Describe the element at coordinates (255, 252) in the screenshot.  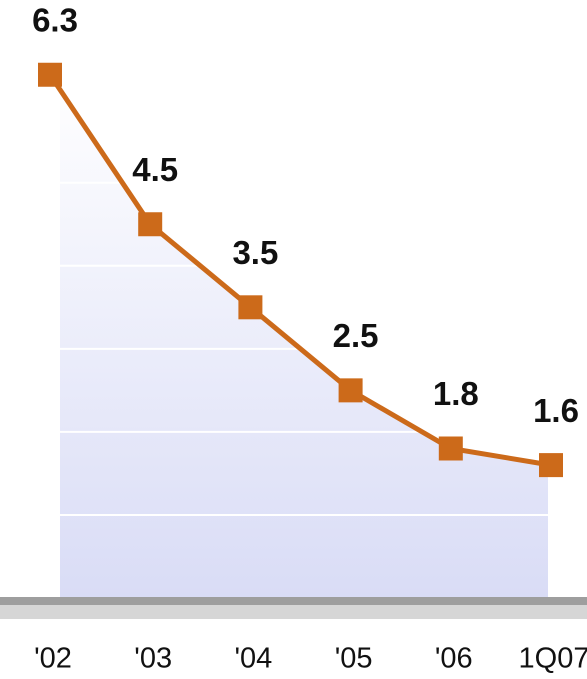
I see `value-label: 3.5` at that location.